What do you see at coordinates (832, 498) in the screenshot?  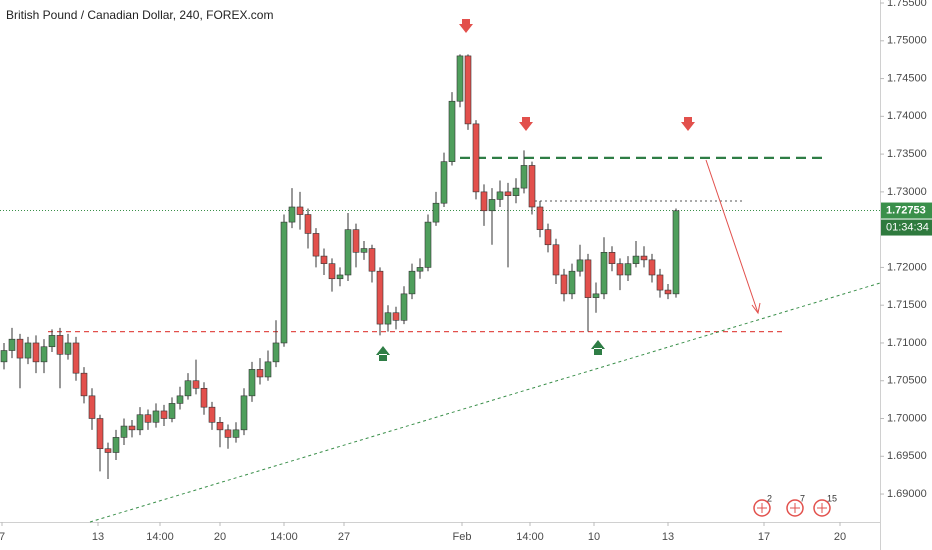 I see `event-count: 15` at bounding box center [832, 498].